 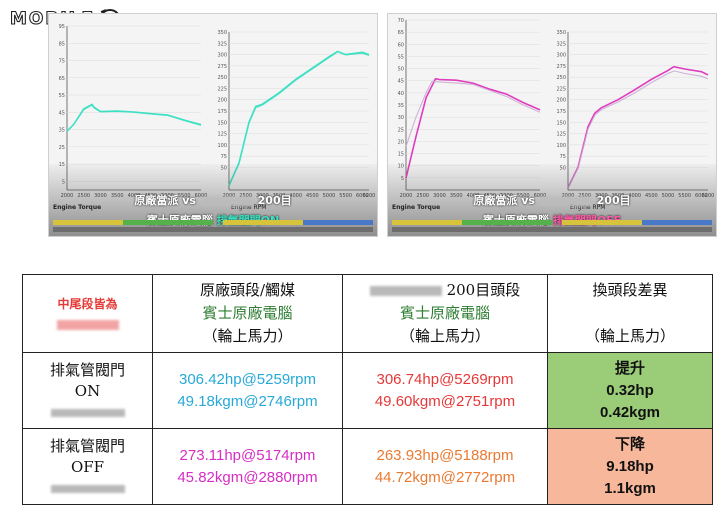 I want to click on col-mod-header: 200目頭段 賓士原廠電腦 （輪上馬力）, so click(x=445, y=313).